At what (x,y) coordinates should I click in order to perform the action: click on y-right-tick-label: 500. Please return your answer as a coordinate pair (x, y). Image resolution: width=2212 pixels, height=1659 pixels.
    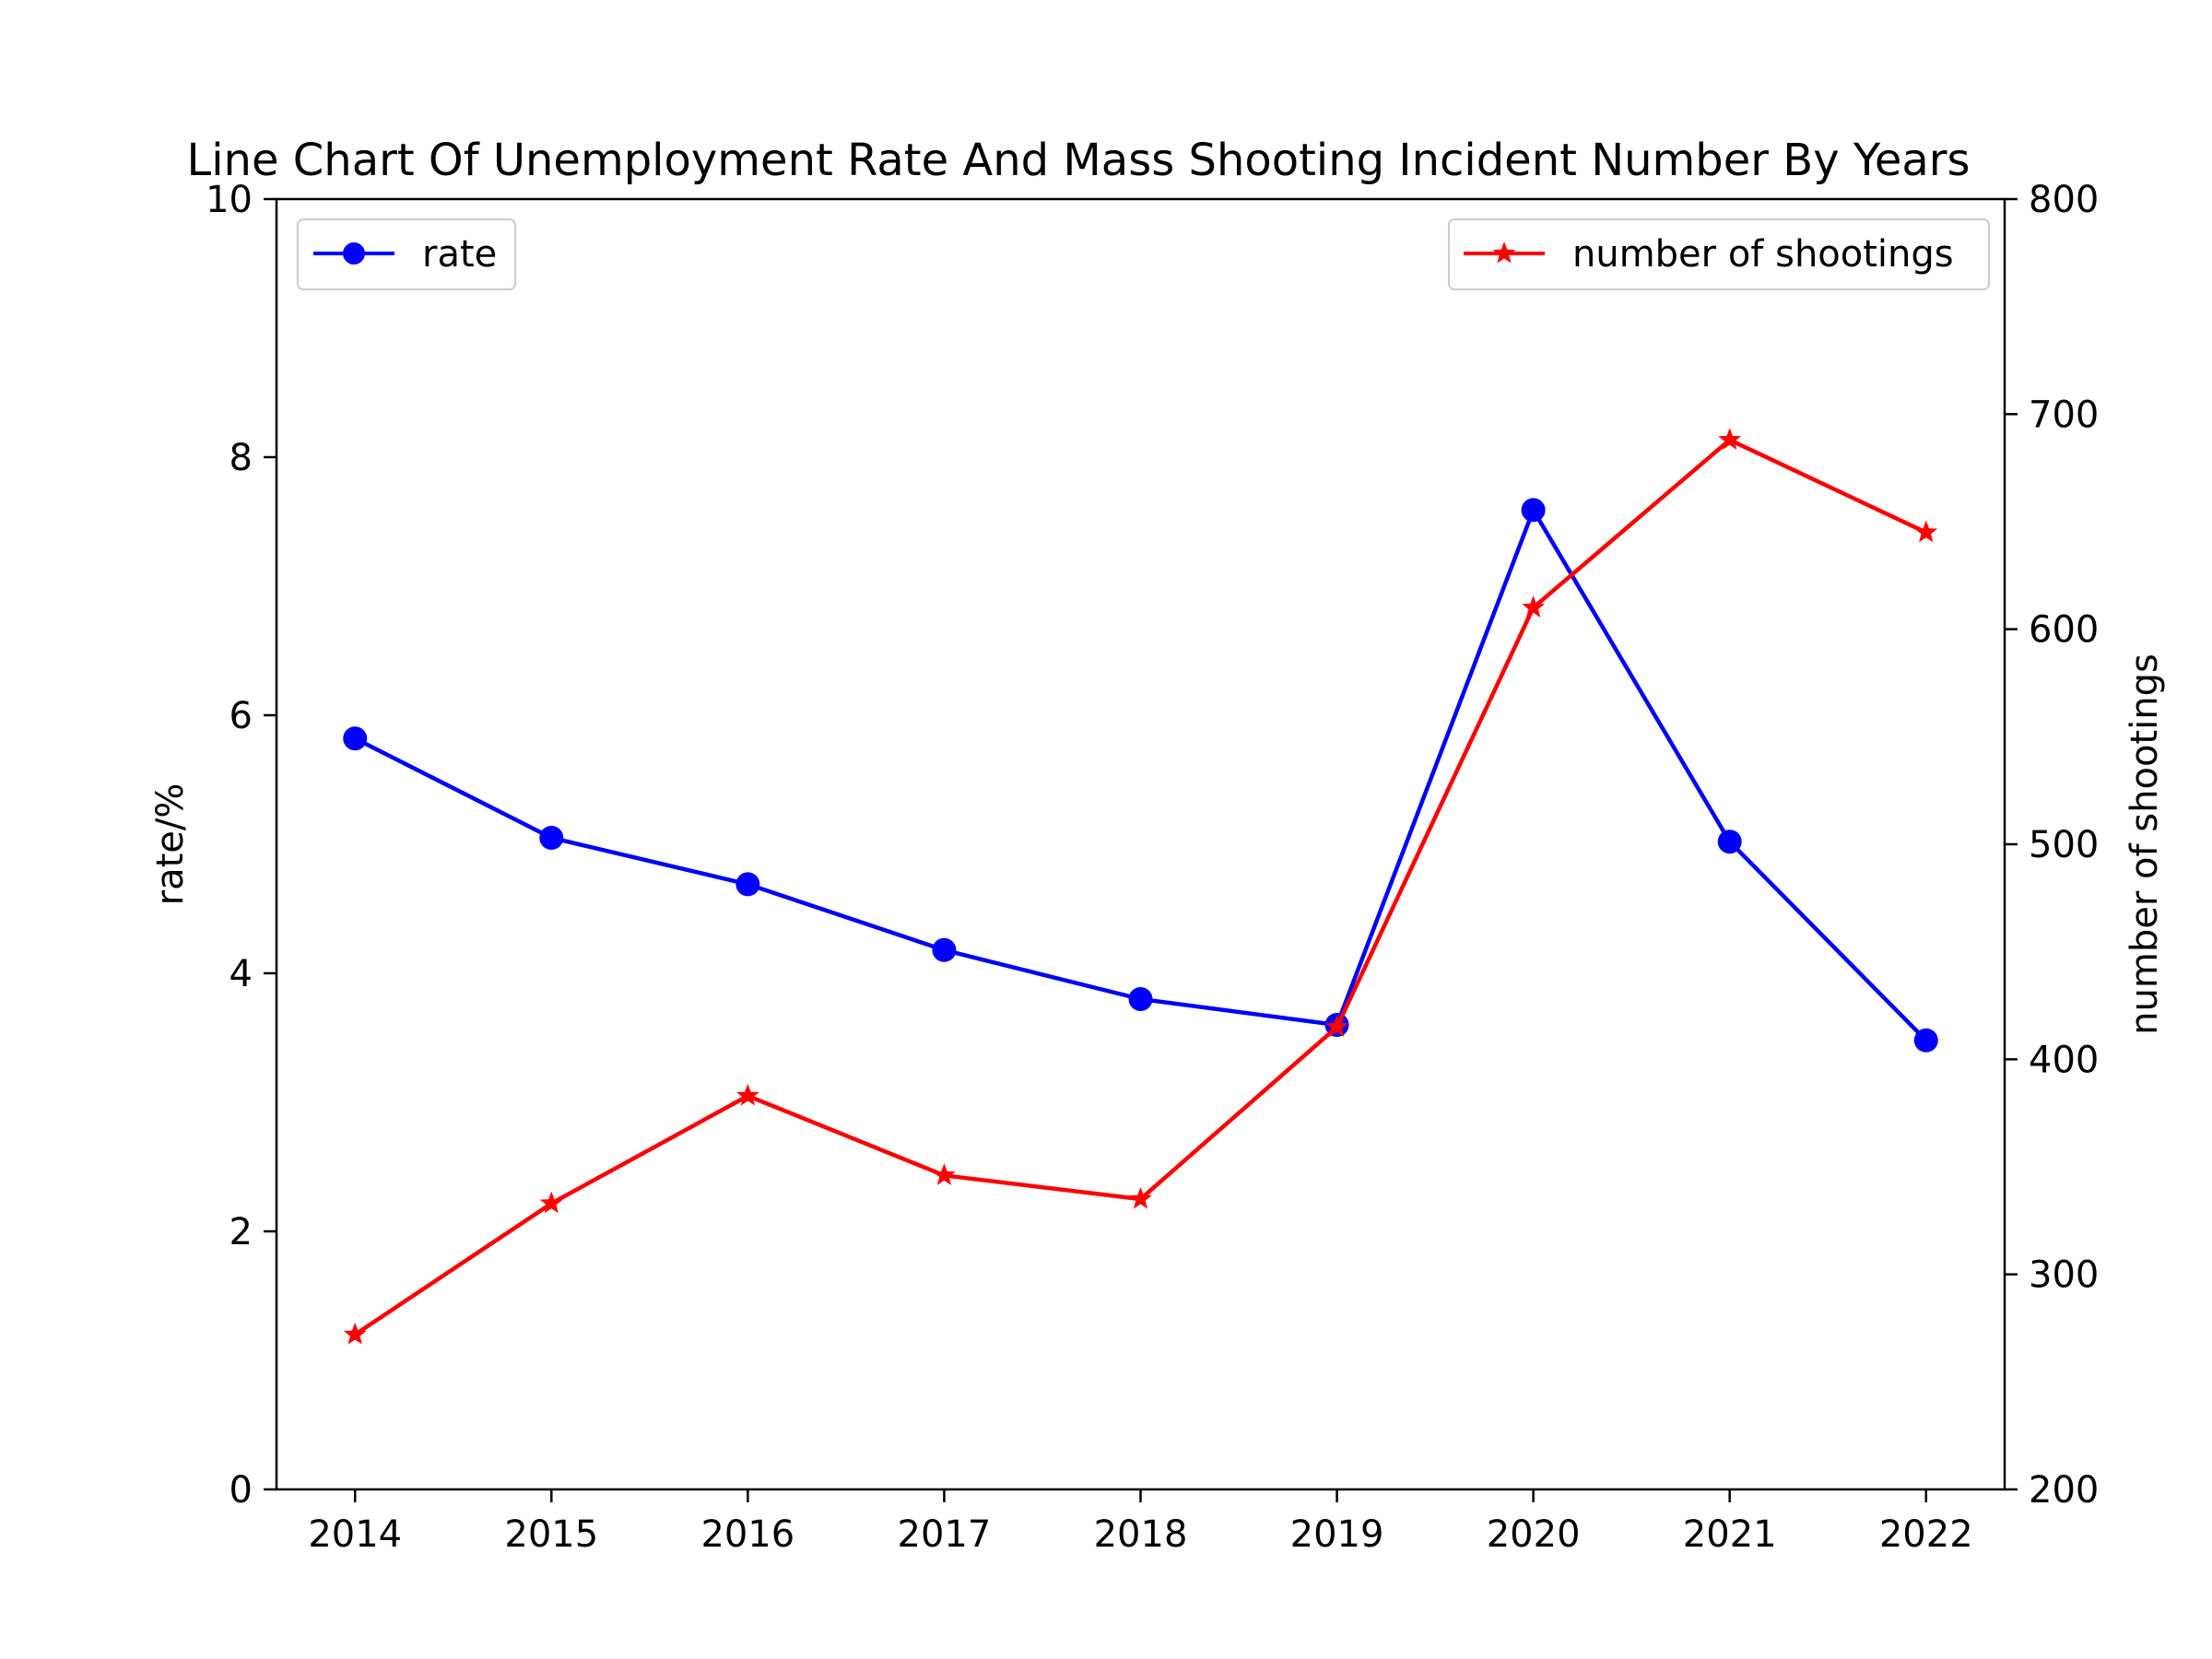
    Looking at the image, I should click on (2064, 845).